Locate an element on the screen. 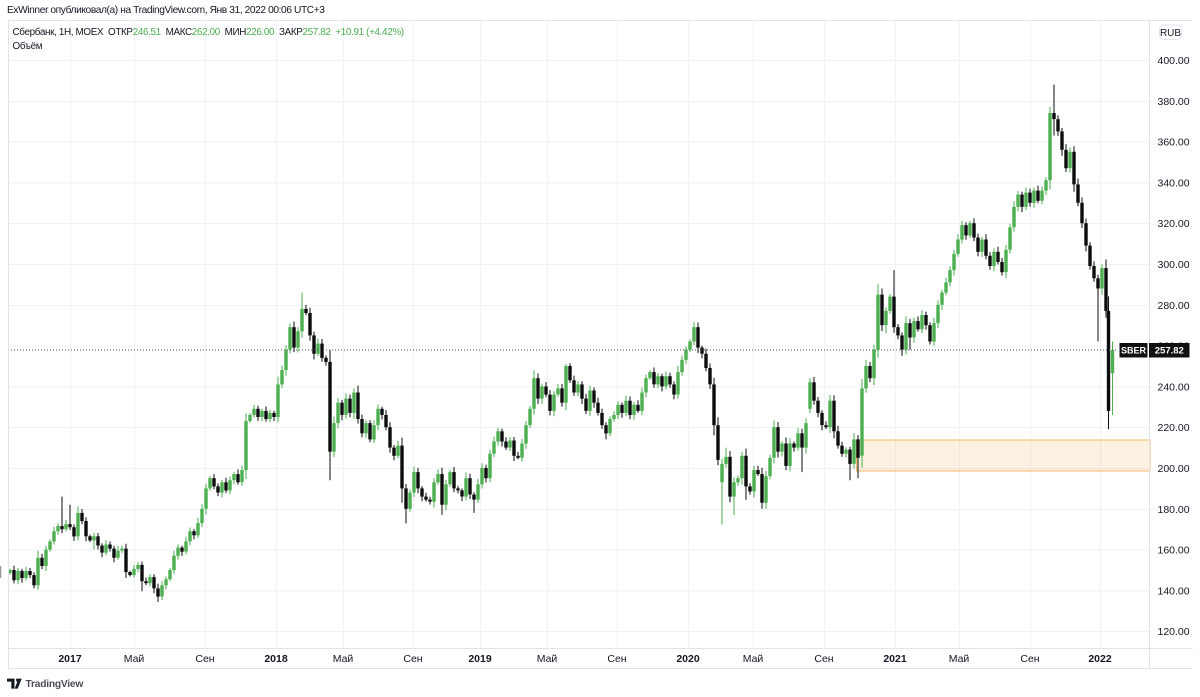 The height and width of the screenshot is (697, 1200). svg-text: 160.00 is located at coordinates (1174, 551).